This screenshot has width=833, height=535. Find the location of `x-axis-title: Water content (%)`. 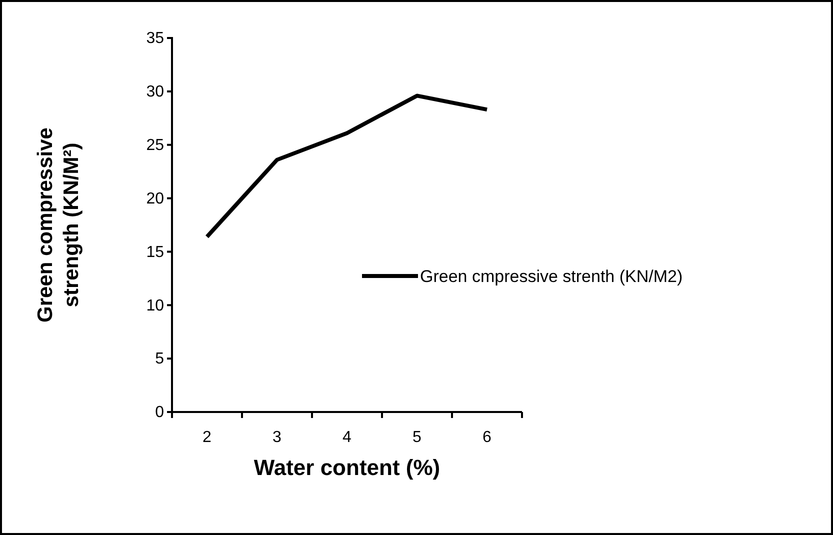

x-axis-title: Water content (%) is located at coordinates (347, 467).